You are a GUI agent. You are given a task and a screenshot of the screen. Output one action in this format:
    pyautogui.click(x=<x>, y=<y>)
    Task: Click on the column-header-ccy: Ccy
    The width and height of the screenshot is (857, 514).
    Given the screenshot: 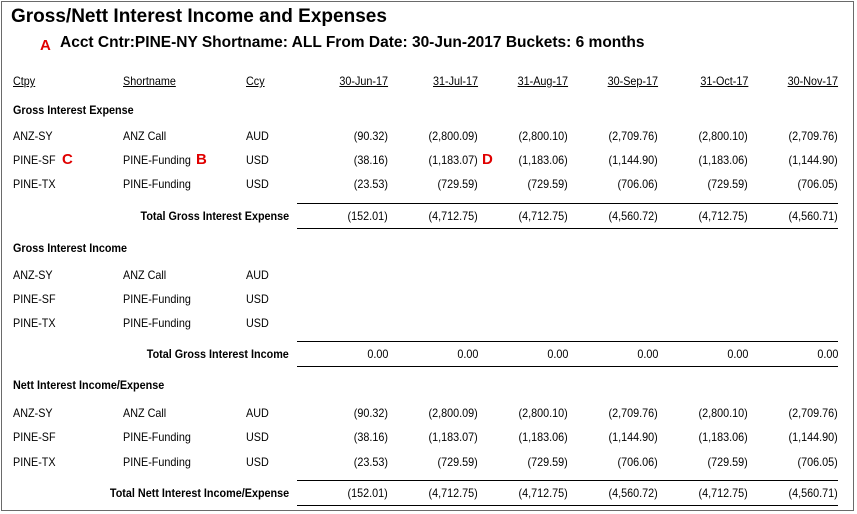 What is the action you would take?
    pyautogui.click(x=255, y=81)
    